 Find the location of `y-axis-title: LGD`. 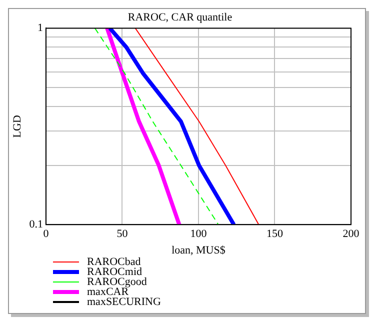

y-axis-title: LGD is located at coordinates (17, 126).